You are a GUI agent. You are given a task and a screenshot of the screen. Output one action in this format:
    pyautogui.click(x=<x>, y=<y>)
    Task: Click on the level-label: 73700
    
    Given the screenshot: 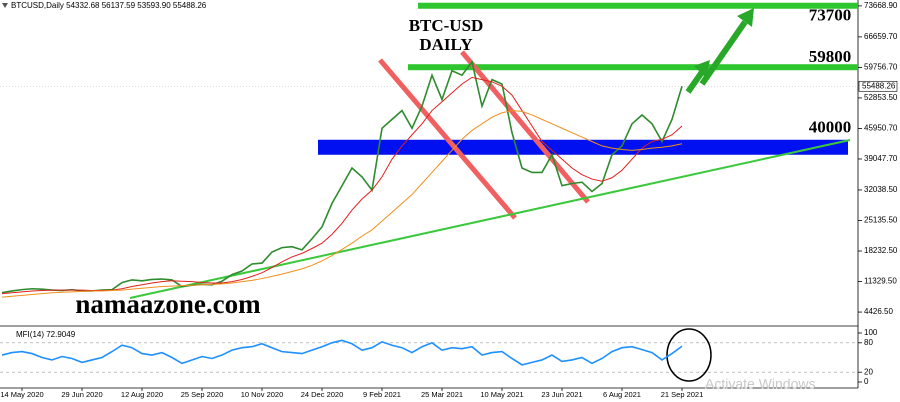 What is the action you would take?
    pyautogui.click(x=830, y=15)
    